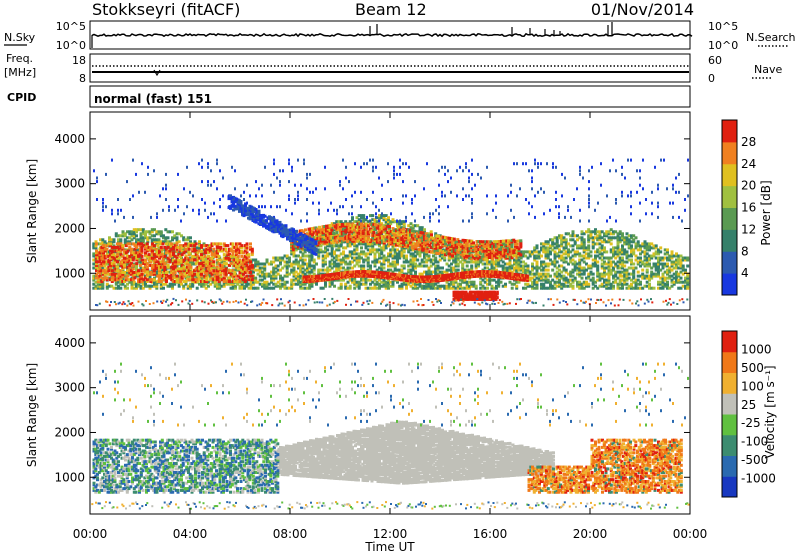 The height and width of the screenshot is (554, 800). I want to click on freq-glitch, so click(157, 73).